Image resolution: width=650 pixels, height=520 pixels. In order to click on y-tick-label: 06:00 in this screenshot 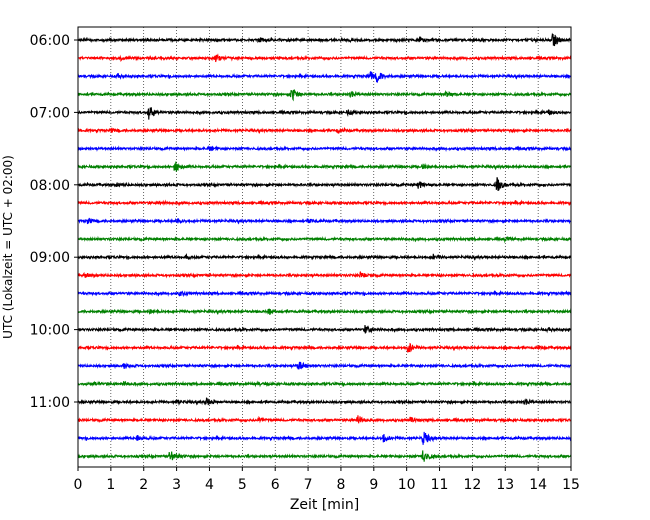, I will do `click(50, 41)`.